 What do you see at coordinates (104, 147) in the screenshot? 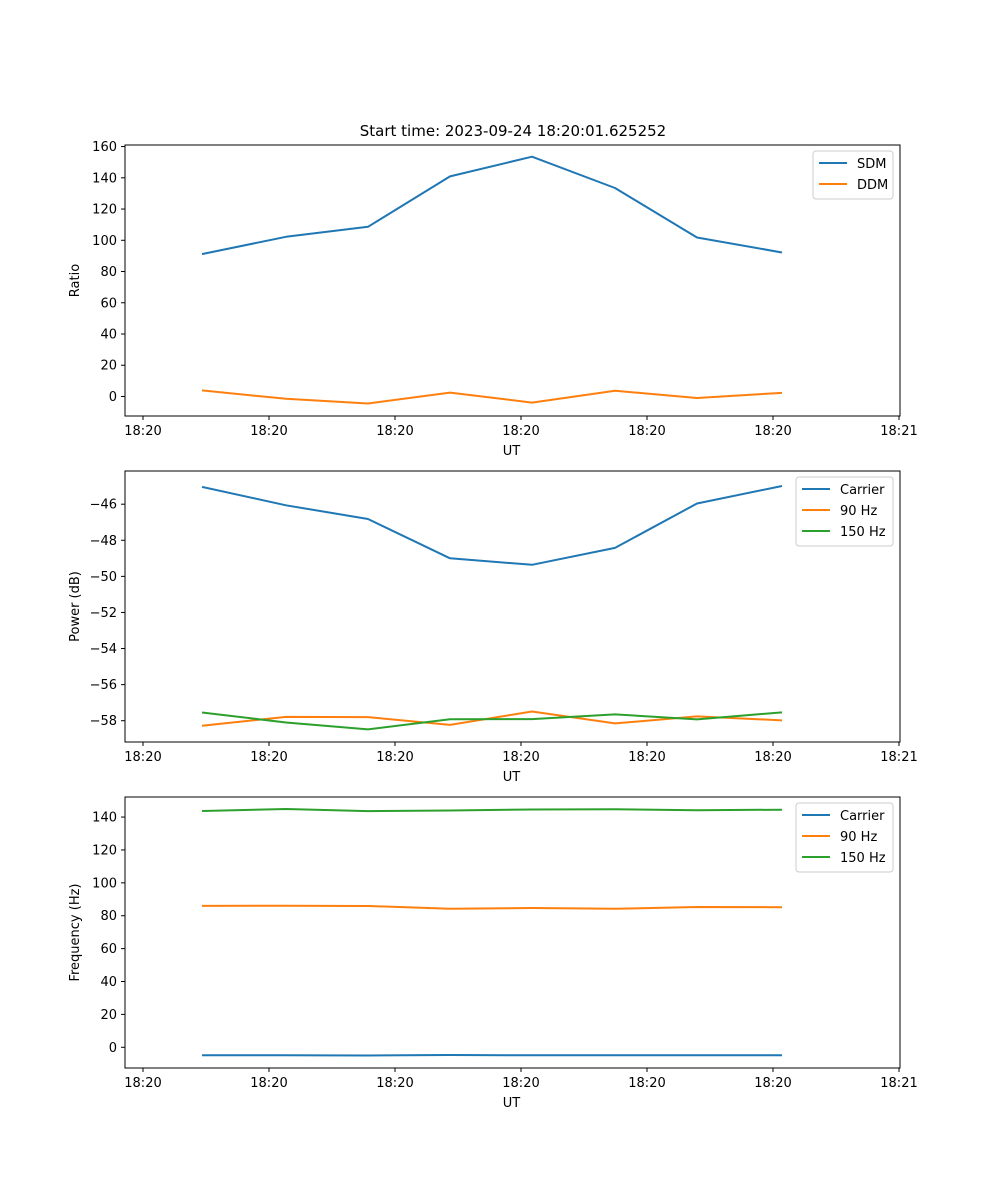
I see `y-tick-label: 160` at bounding box center [104, 147].